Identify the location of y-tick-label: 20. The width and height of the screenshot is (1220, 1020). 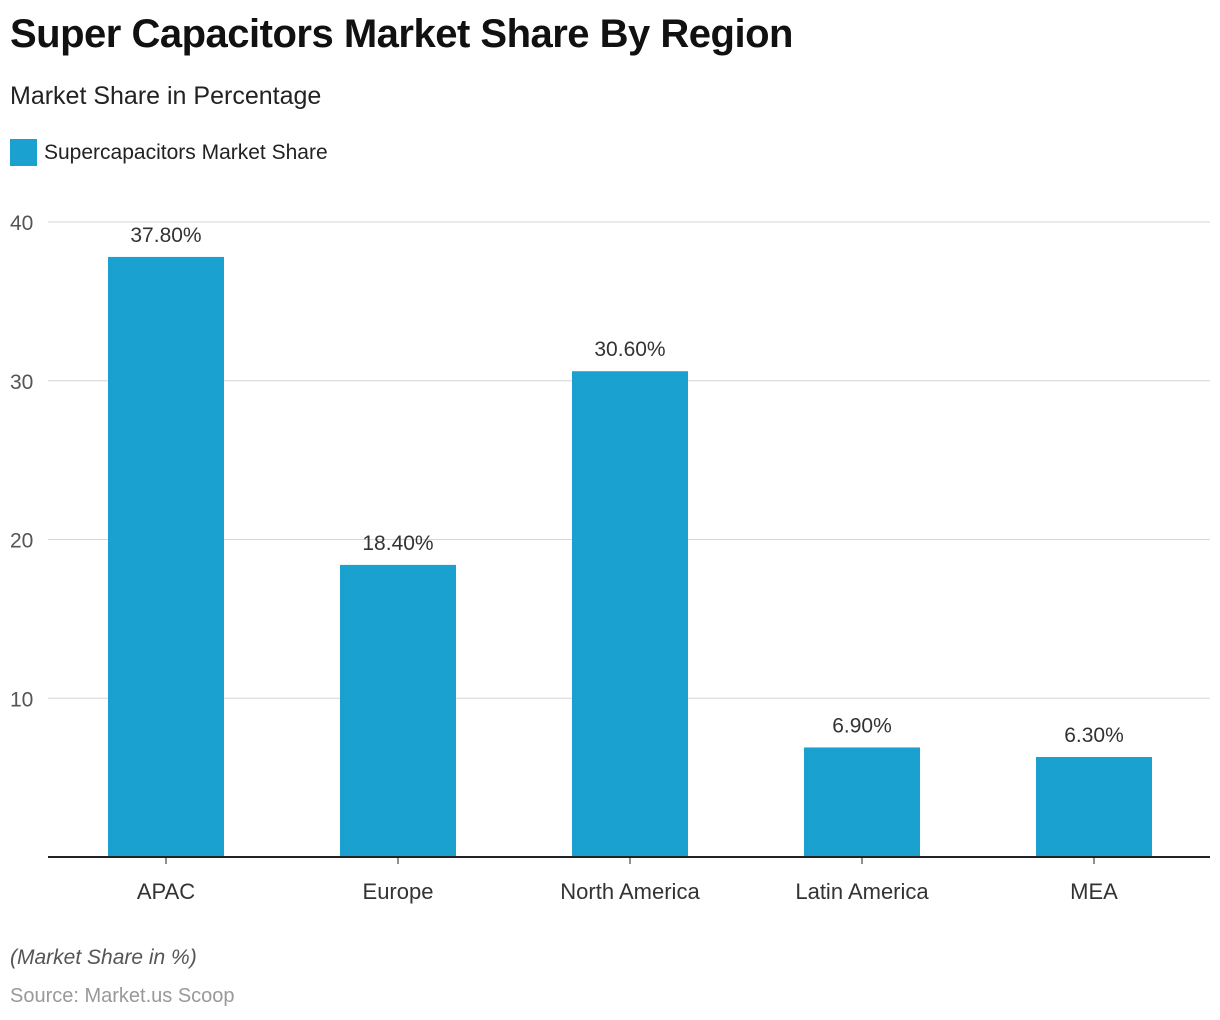
(21, 541).